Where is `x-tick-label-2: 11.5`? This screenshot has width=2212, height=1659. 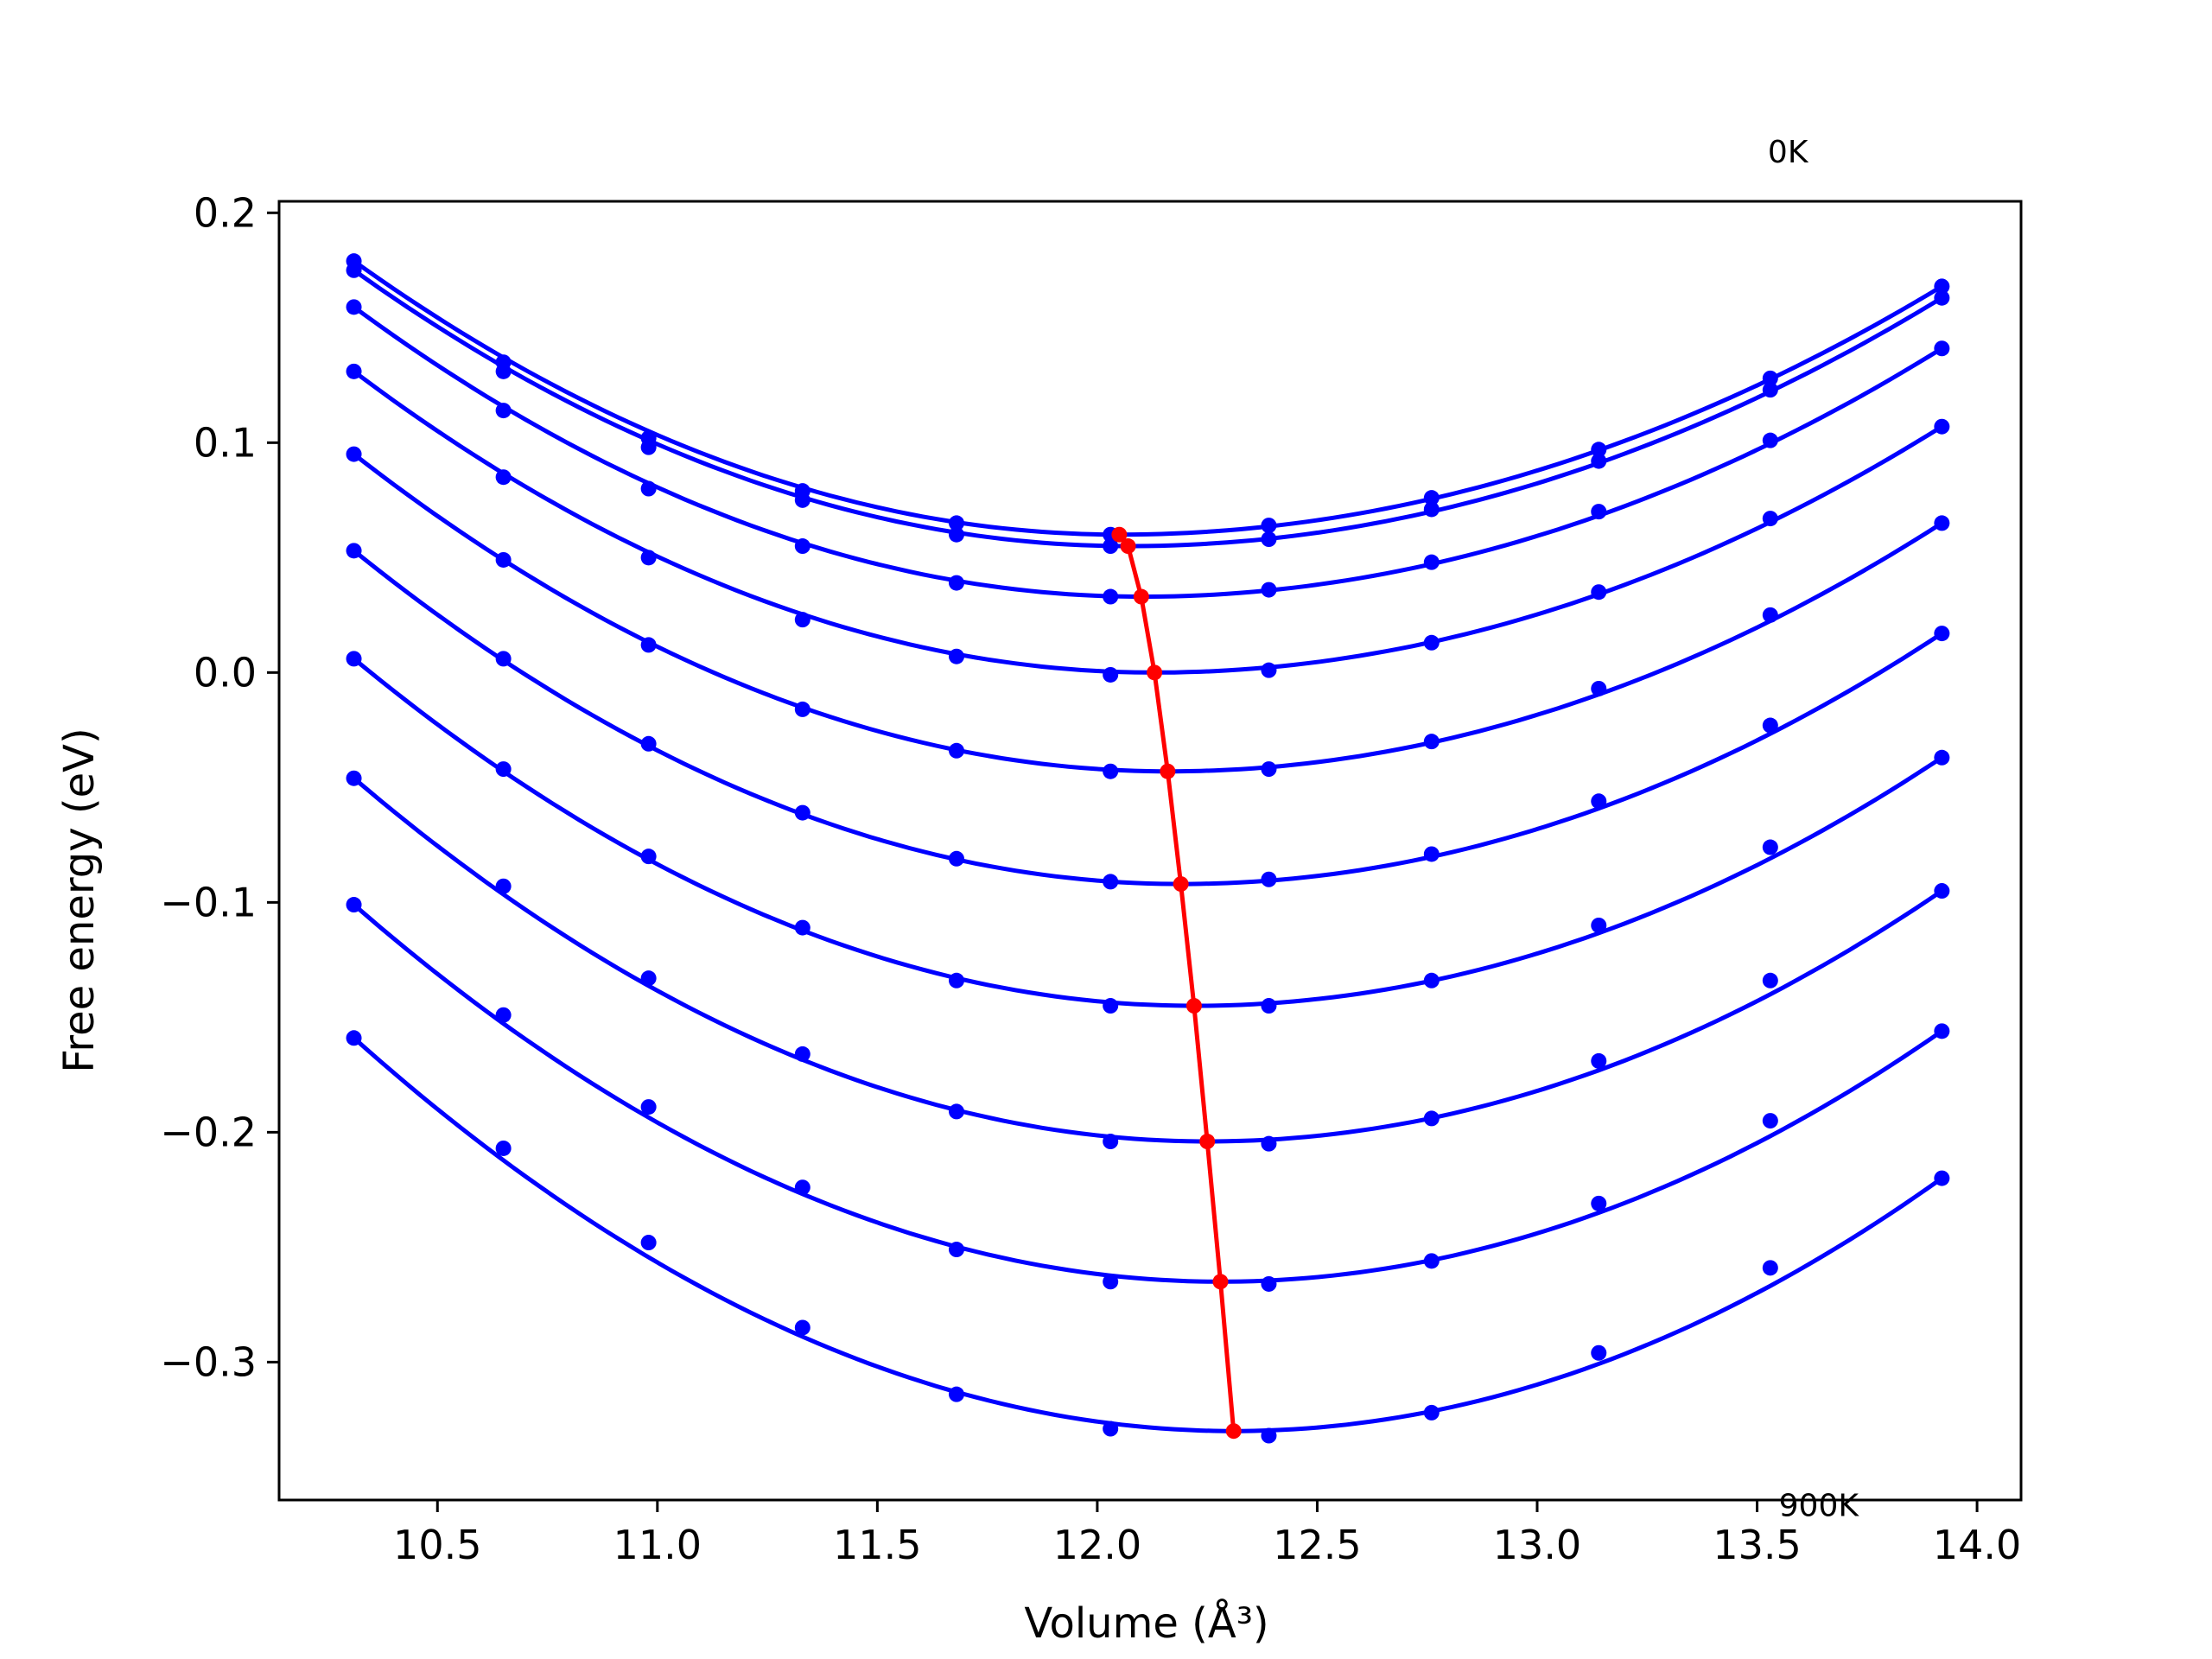
x-tick-label-2: 11.5 is located at coordinates (877, 1545).